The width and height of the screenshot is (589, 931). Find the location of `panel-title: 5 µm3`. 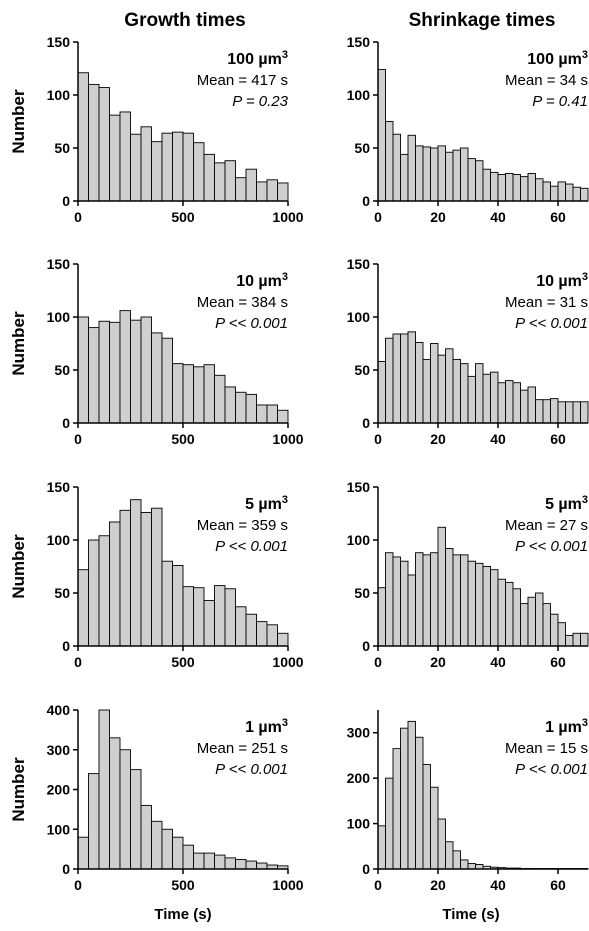

panel-title: 5 µm3 is located at coordinates (266, 503).